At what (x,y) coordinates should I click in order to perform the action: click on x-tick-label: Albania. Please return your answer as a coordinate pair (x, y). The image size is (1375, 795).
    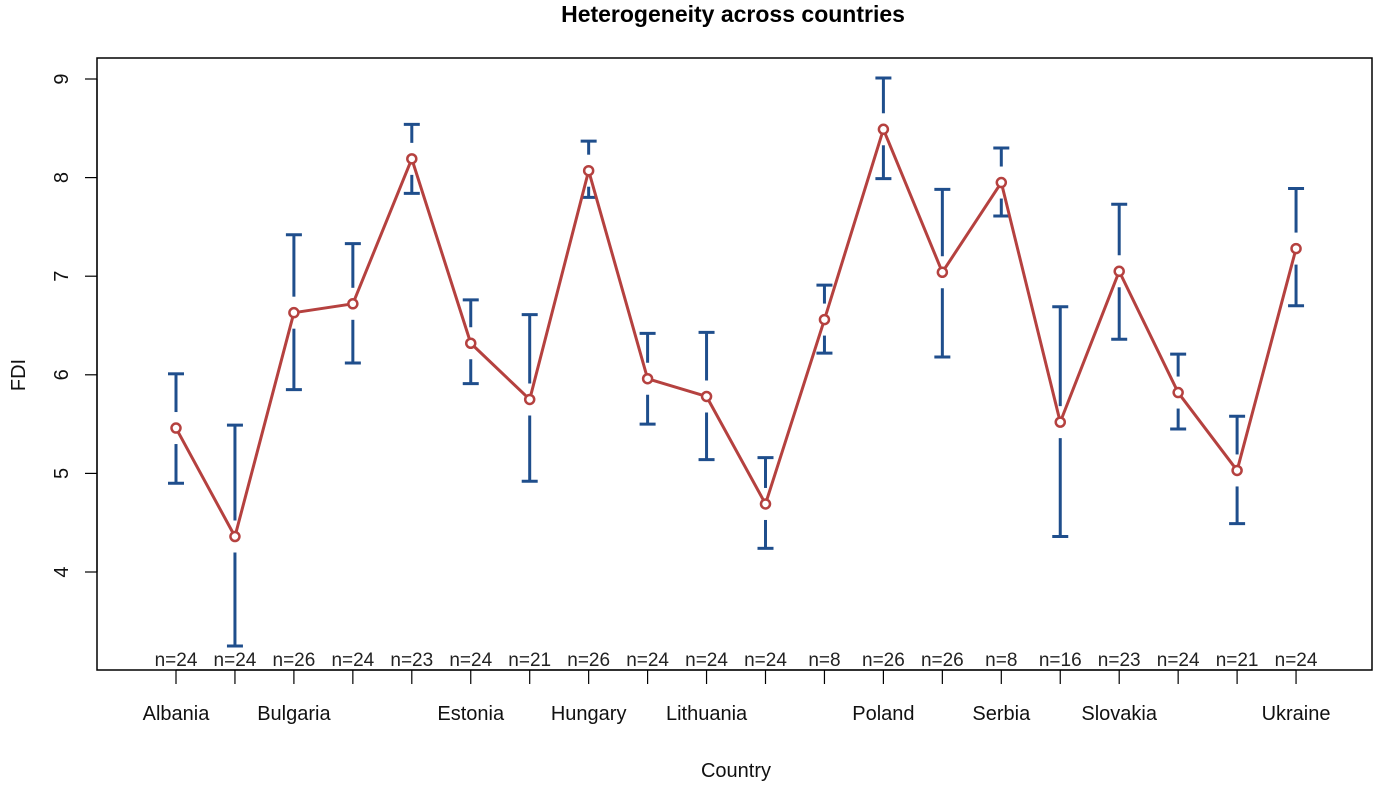
    Looking at the image, I should click on (177, 714).